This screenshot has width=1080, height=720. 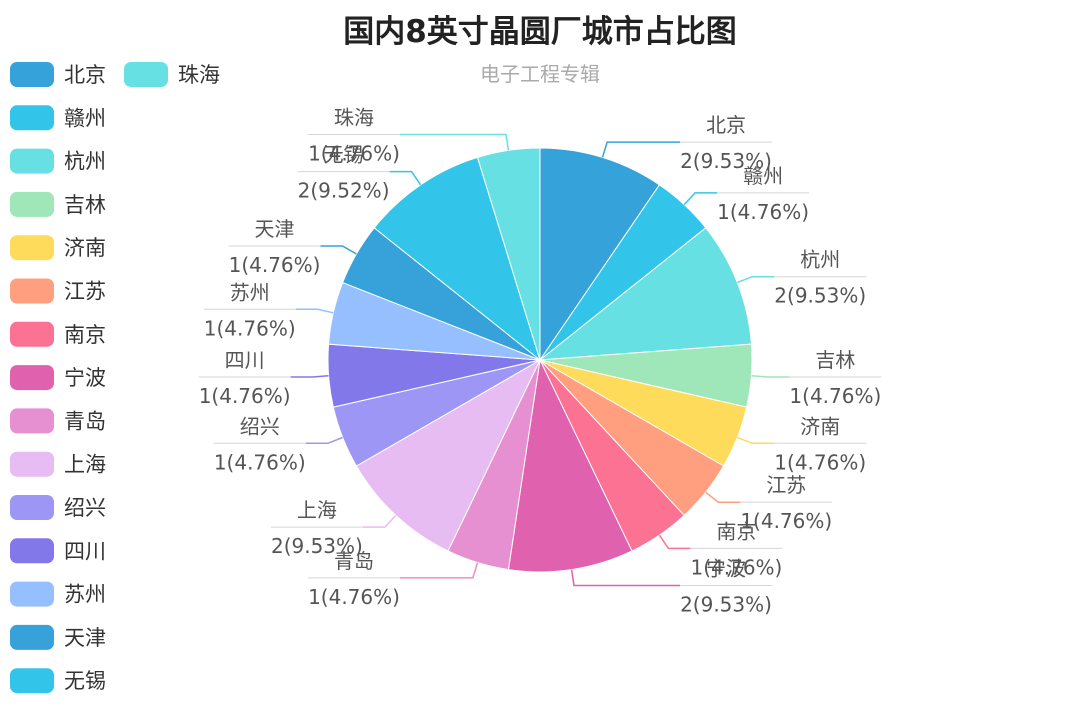 What do you see at coordinates (726, 161) in the screenshot?
I see `slice-label-value-北京: 2(9.53%)` at bounding box center [726, 161].